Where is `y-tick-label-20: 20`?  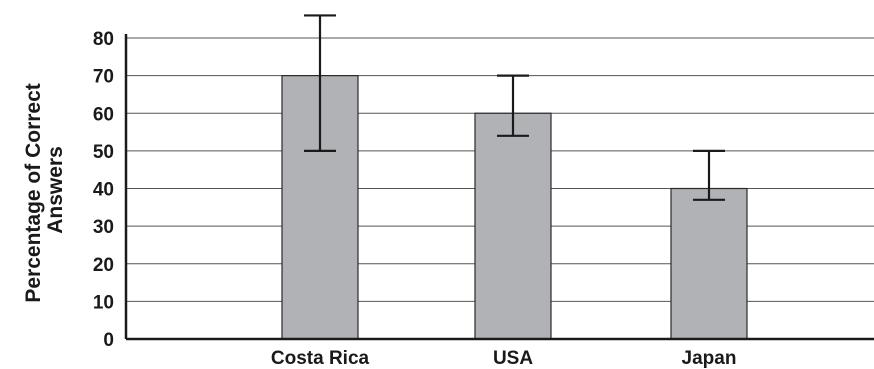
y-tick-label-20: 20 is located at coordinates (103, 265).